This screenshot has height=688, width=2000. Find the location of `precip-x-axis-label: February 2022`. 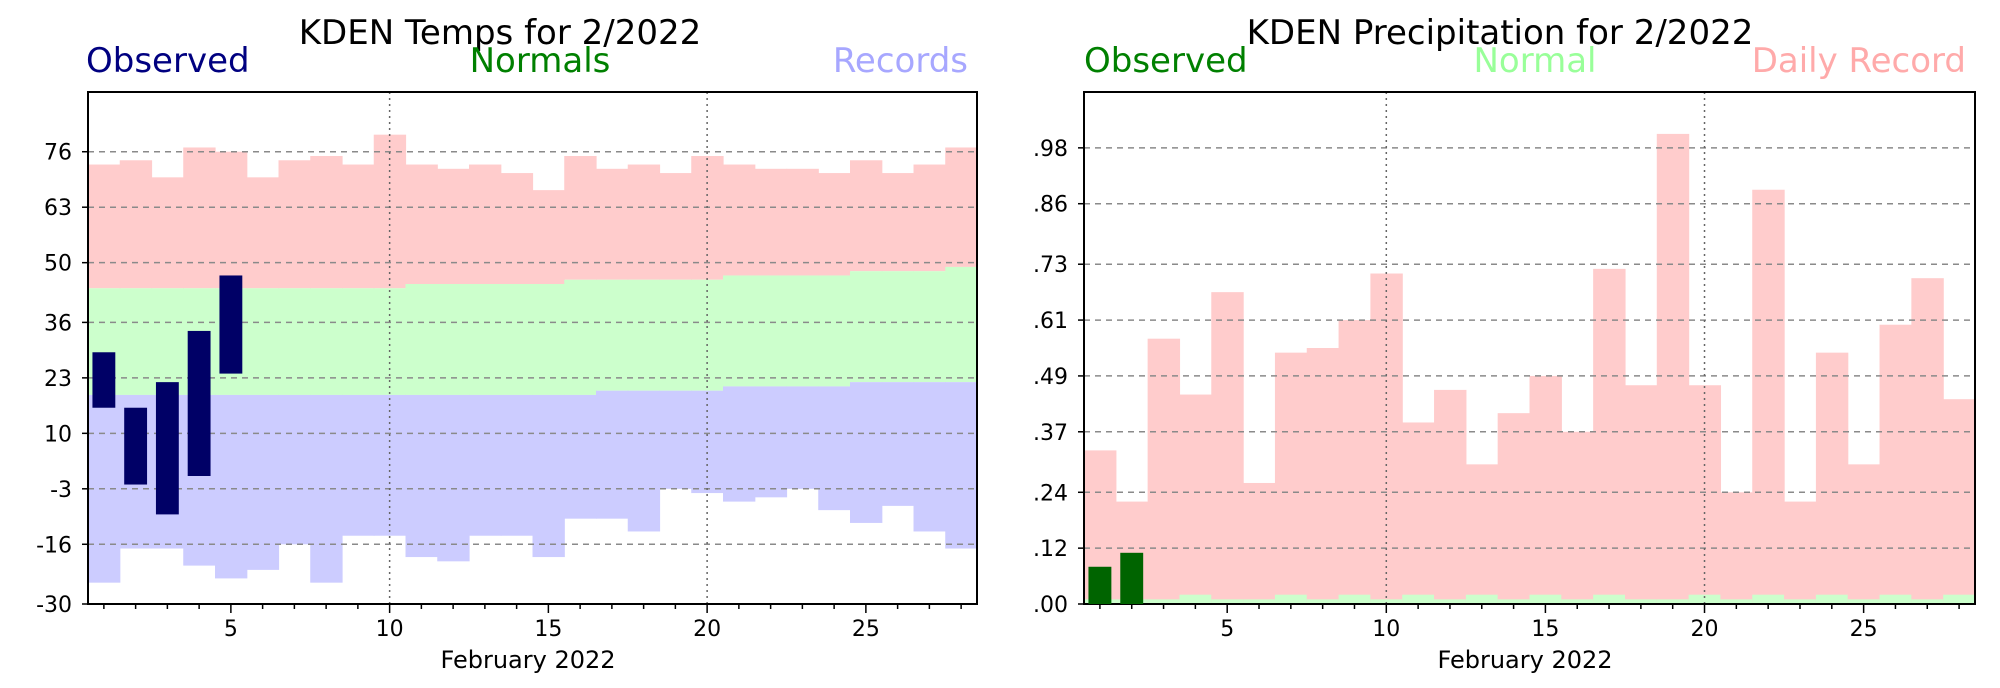

precip-x-axis-label: February 2022 is located at coordinates (1524, 660).